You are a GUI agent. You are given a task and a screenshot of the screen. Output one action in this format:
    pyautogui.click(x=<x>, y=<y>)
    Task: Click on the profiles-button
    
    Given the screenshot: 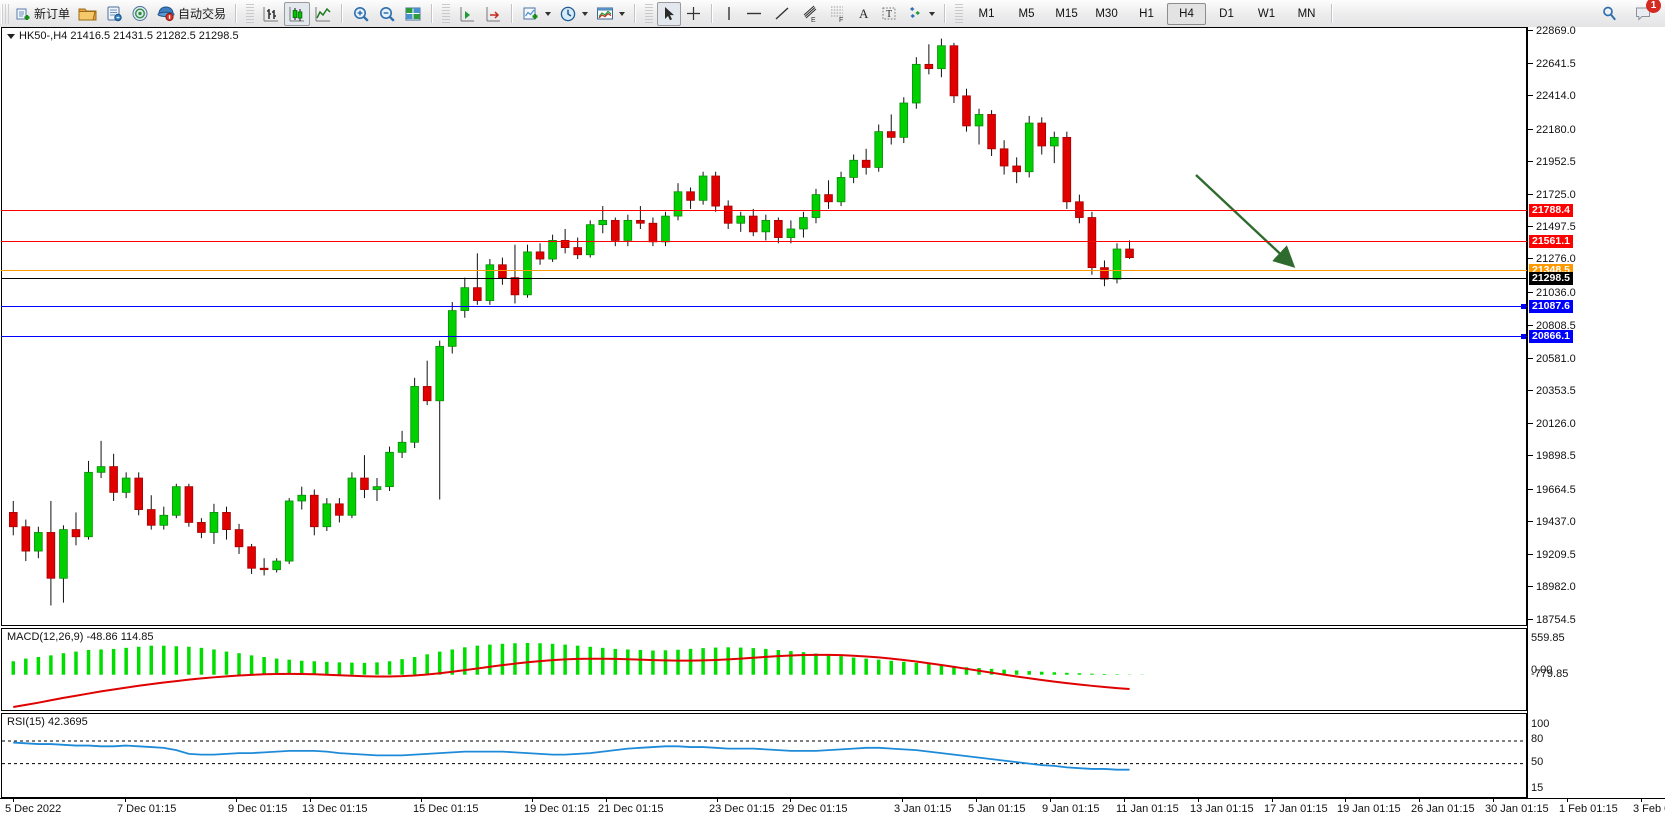 What is the action you would take?
    pyautogui.click(x=114, y=14)
    